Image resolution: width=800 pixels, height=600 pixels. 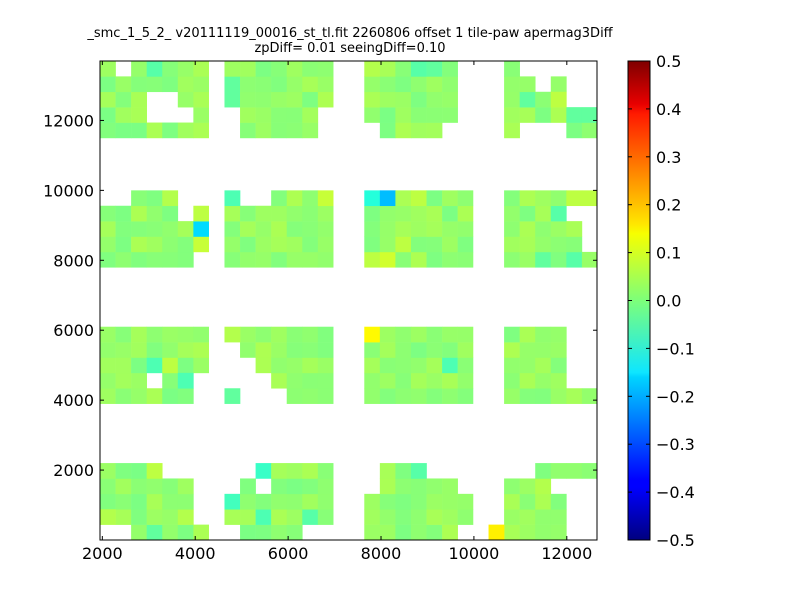 I want to click on x-tick-label: 12000, so click(x=566, y=553).